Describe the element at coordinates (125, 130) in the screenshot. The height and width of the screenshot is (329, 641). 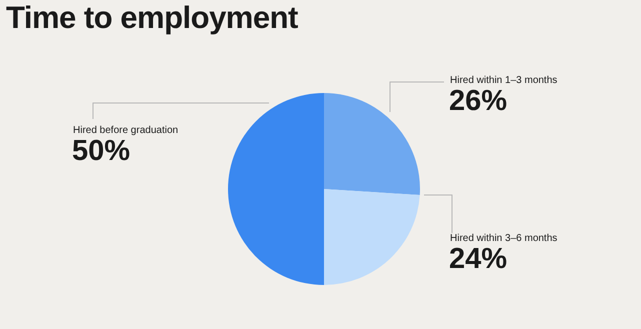
I see `slice-label: Hired before graduation` at that location.